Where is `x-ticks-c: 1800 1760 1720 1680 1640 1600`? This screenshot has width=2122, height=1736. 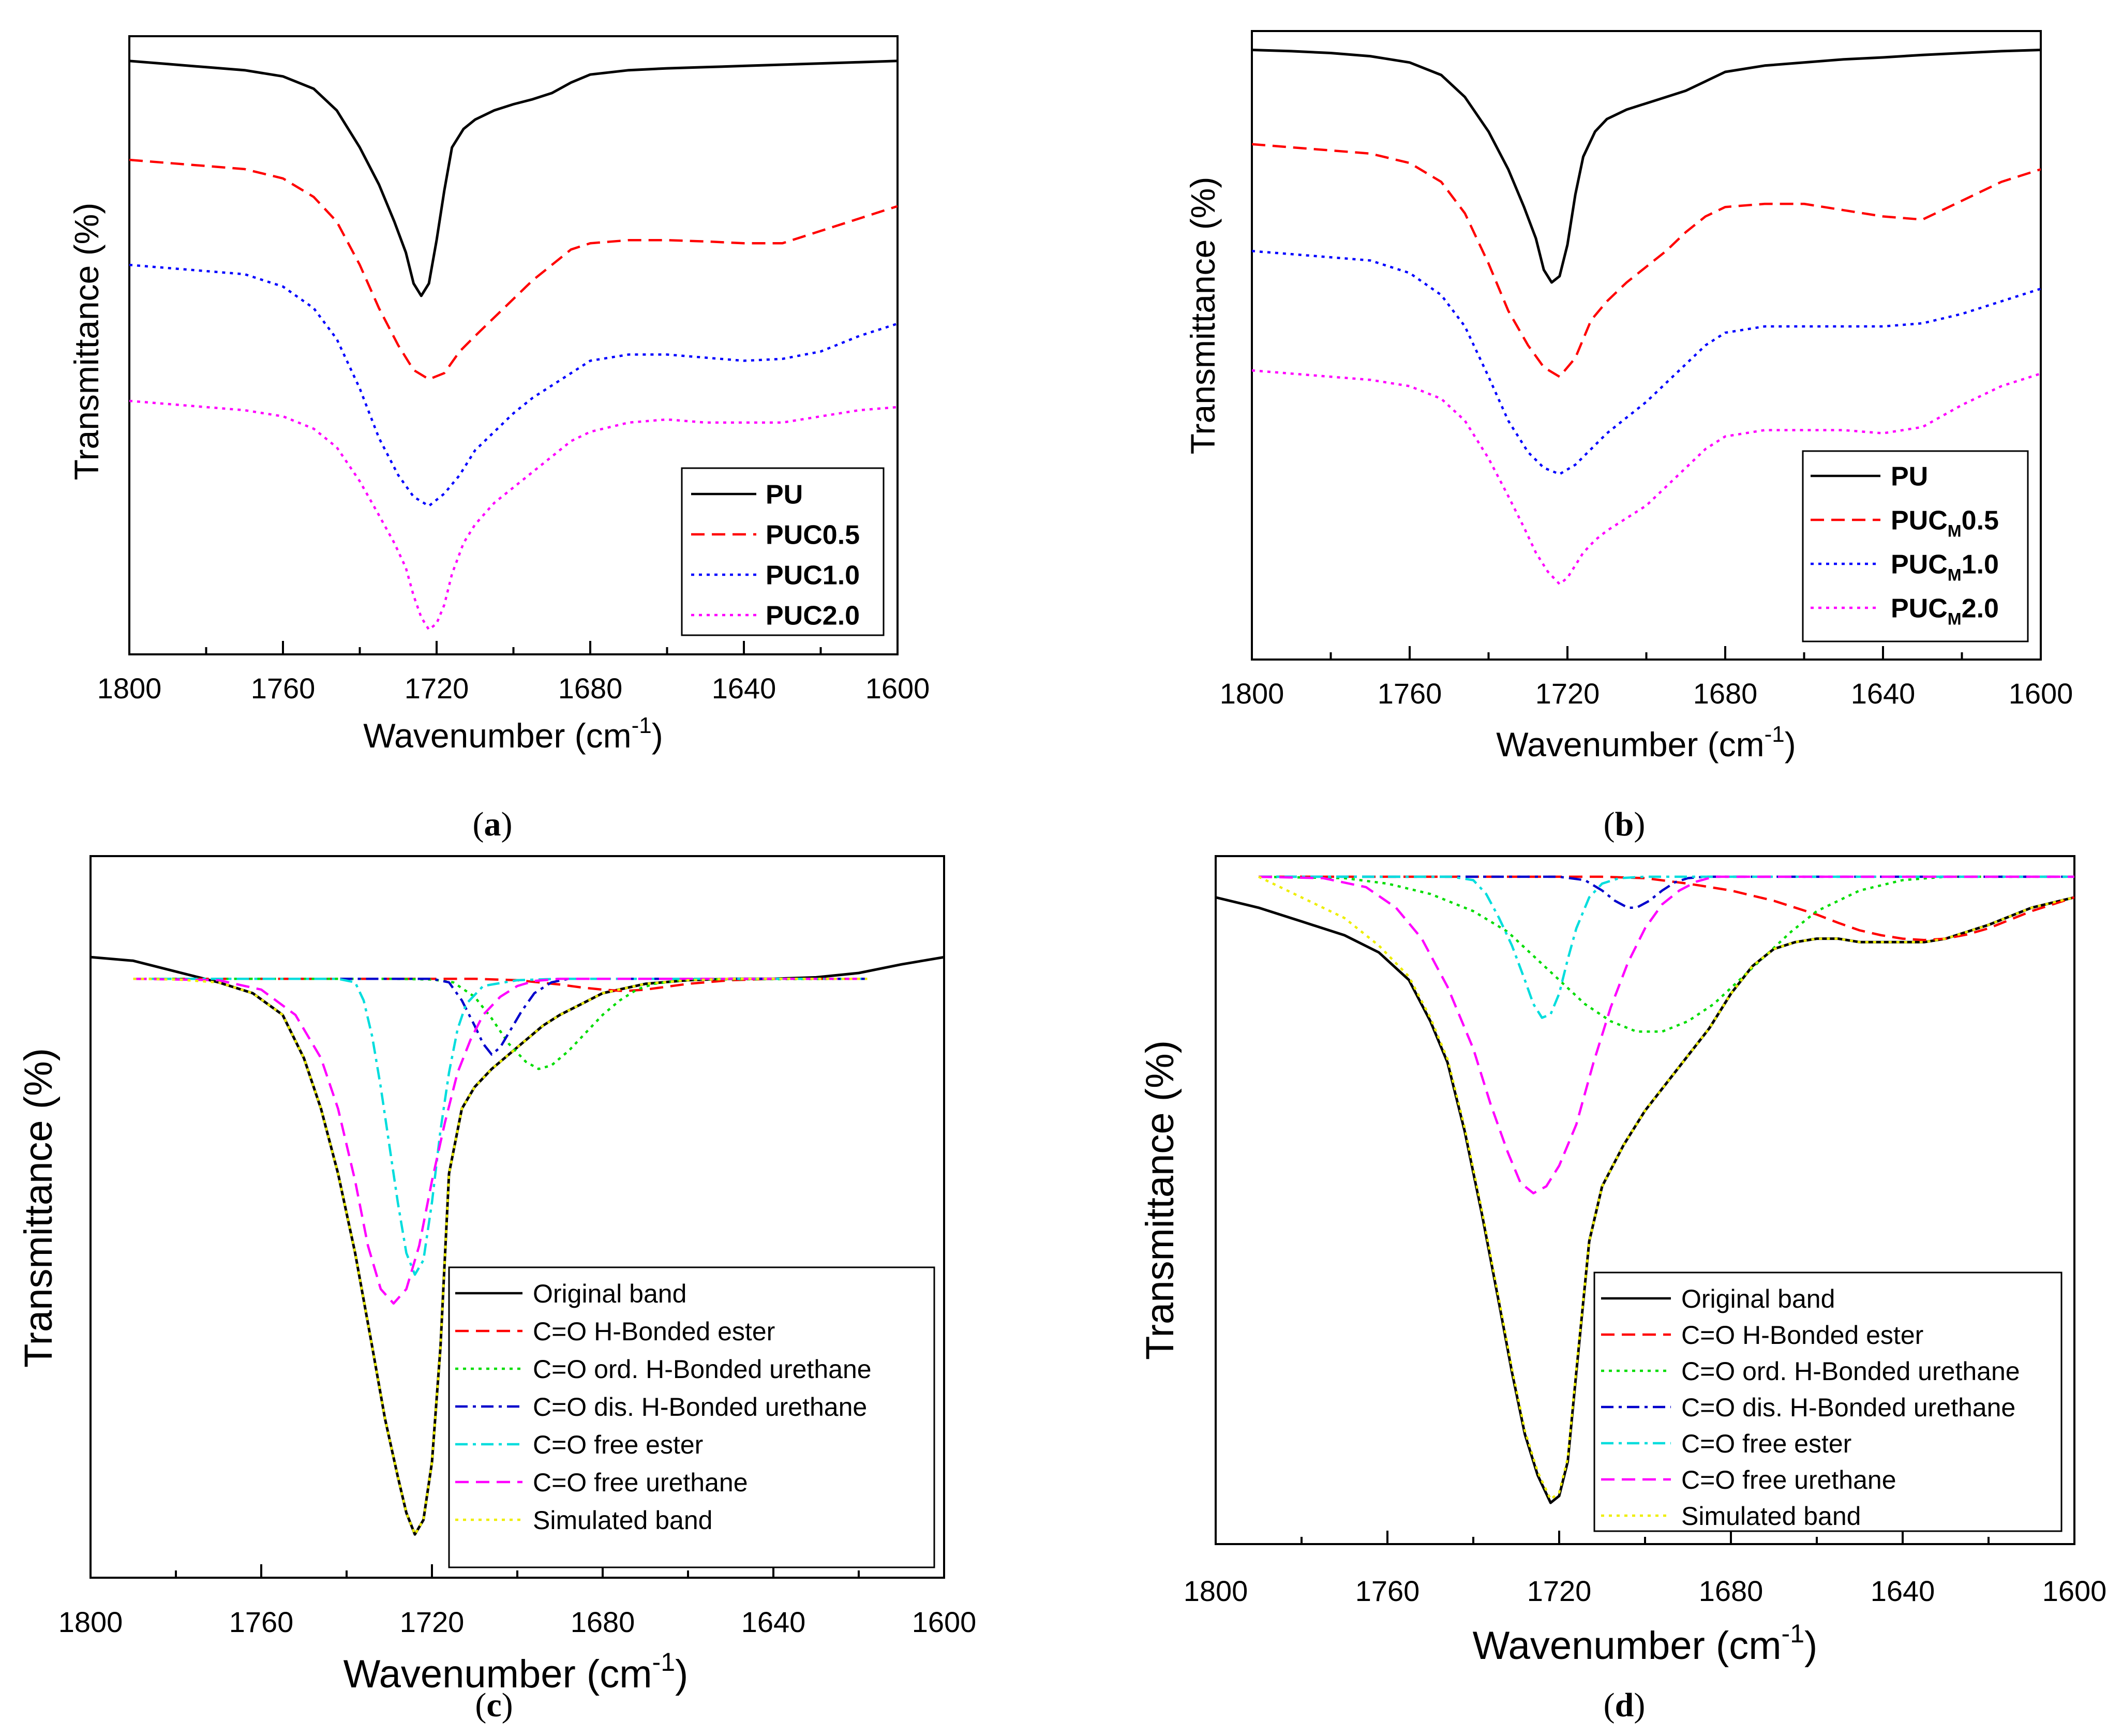 x-ticks-c: 1800 1760 1720 1680 1640 1600 is located at coordinates (517, 1601).